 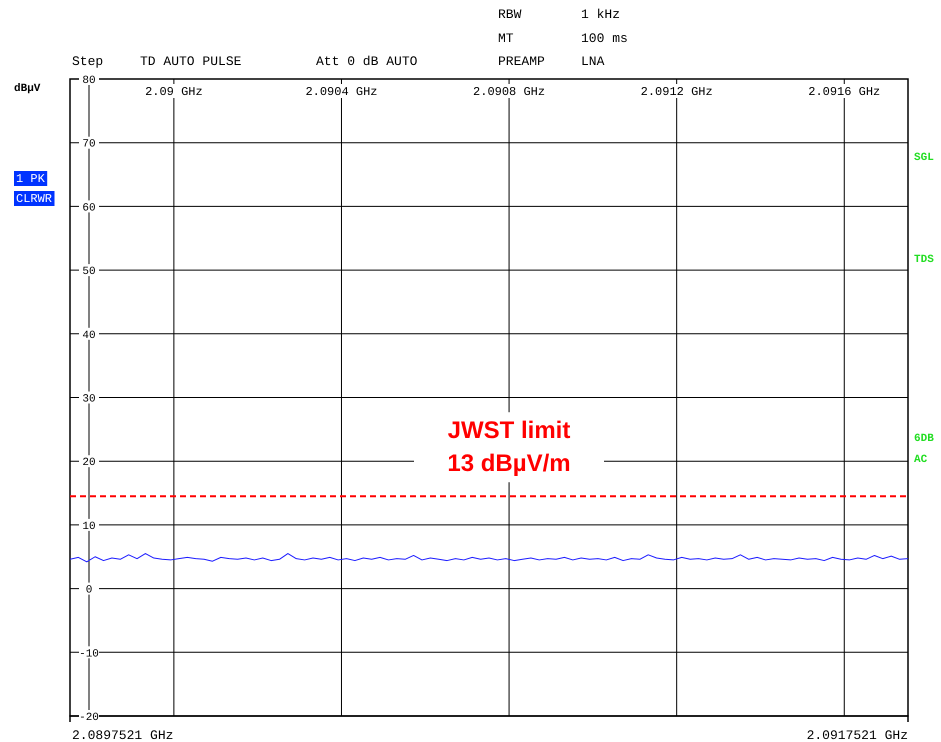 What do you see at coordinates (921, 460) in the screenshot?
I see `text: AC` at bounding box center [921, 460].